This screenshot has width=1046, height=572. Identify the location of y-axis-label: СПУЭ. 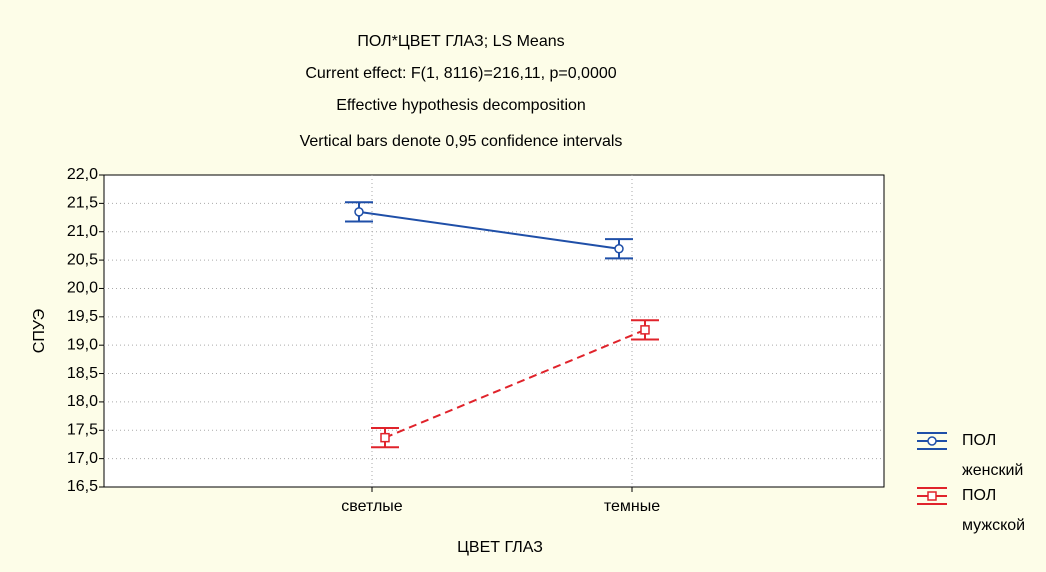
(39, 331).